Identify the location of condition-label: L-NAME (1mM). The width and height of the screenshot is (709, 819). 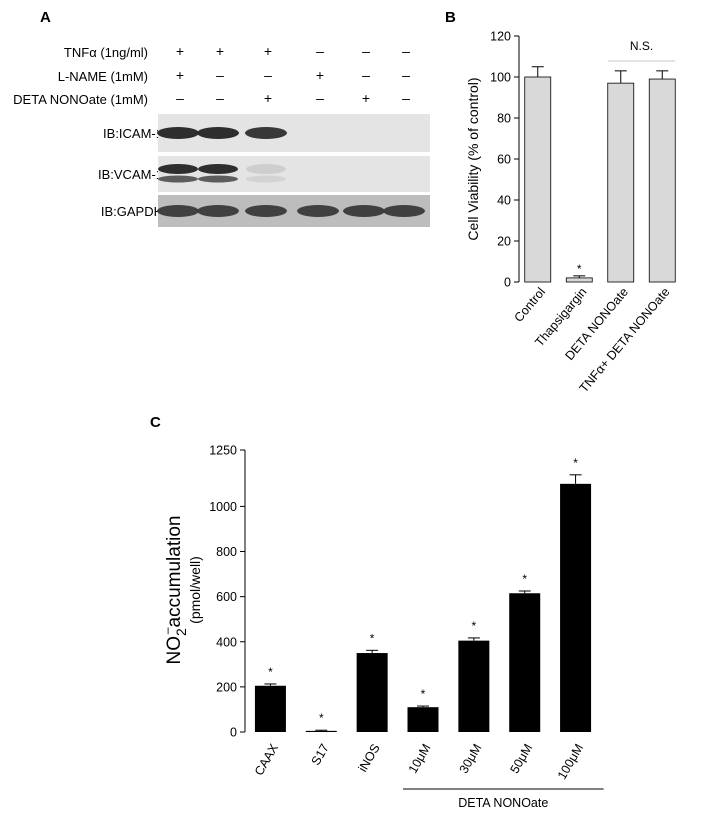
(103, 76).